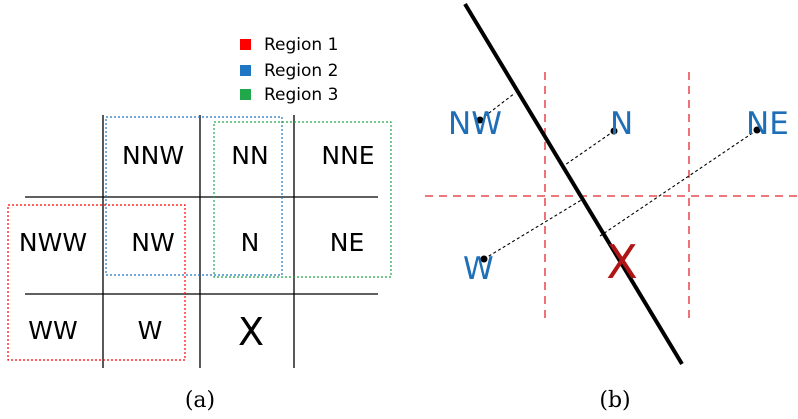 The width and height of the screenshot is (798, 419). What do you see at coordinates (622, 262) in the screenshot?
I see `label-x: X` at bounding box center [622, 262].